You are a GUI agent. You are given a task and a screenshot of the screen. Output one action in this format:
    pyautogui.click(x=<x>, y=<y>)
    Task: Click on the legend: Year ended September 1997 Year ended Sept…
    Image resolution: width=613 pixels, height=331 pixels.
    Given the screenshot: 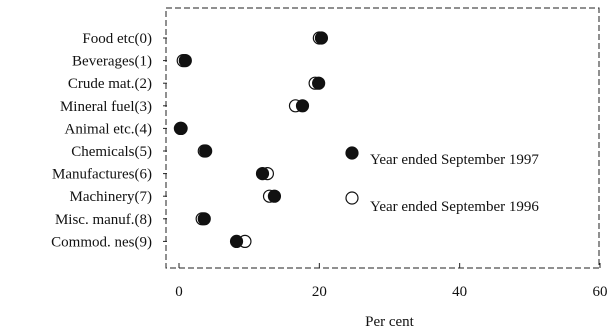 What is the action you would take?
    pyautogui.click(x=442, y=180)
    